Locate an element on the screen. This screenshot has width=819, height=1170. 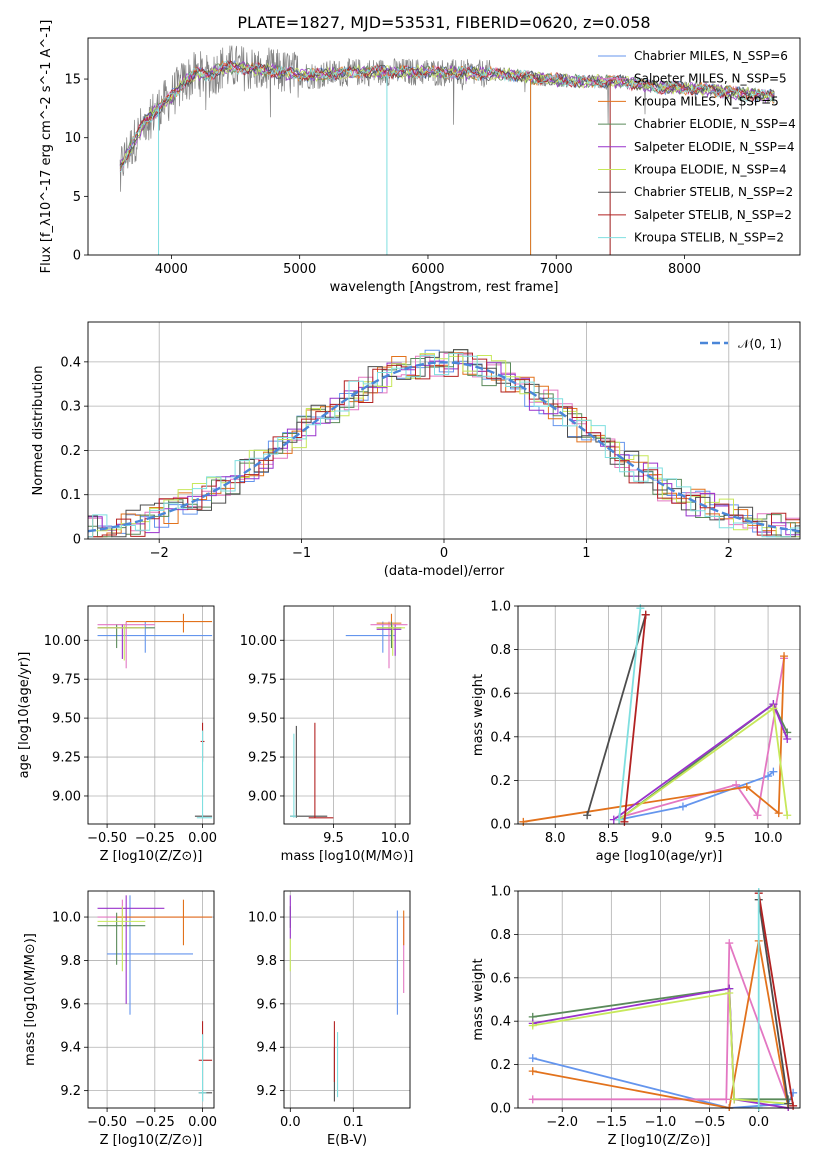
x-tick-label: 5000 is located at coordinates (299, 269).